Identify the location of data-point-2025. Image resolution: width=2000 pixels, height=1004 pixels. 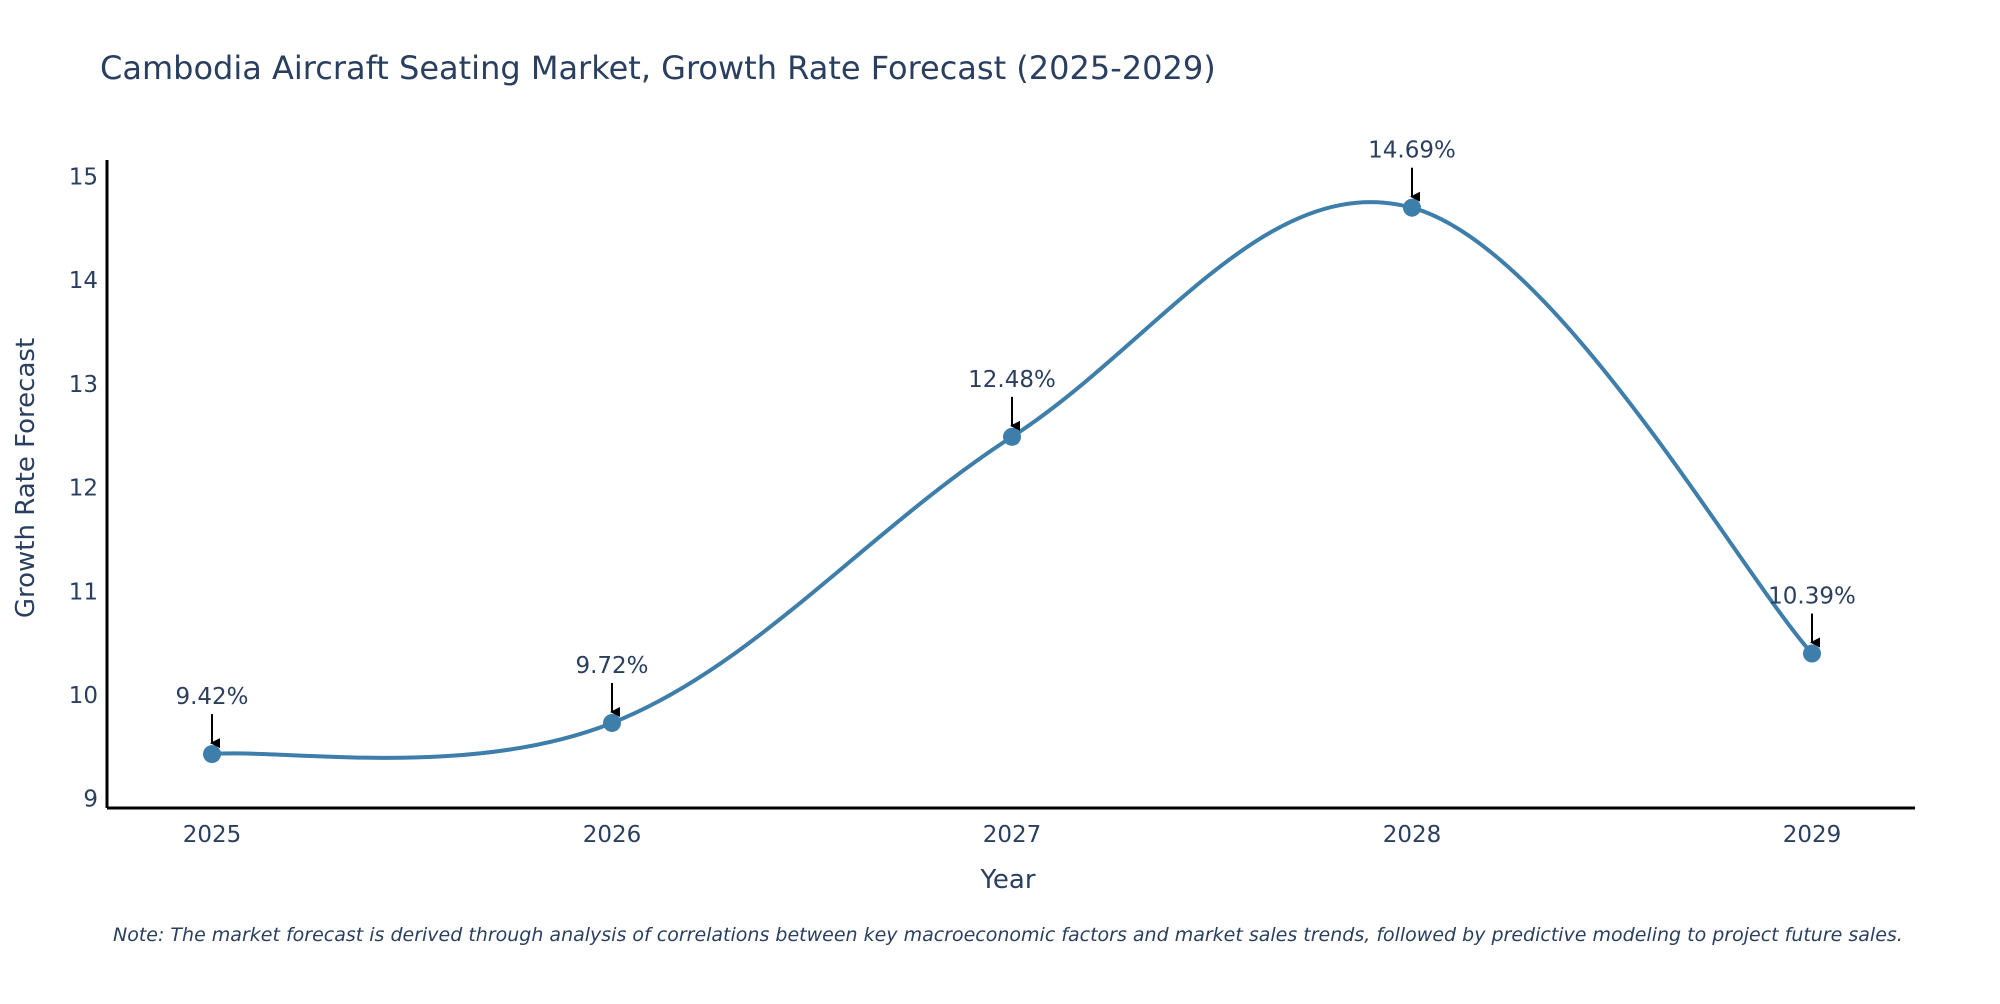
(212, 754).